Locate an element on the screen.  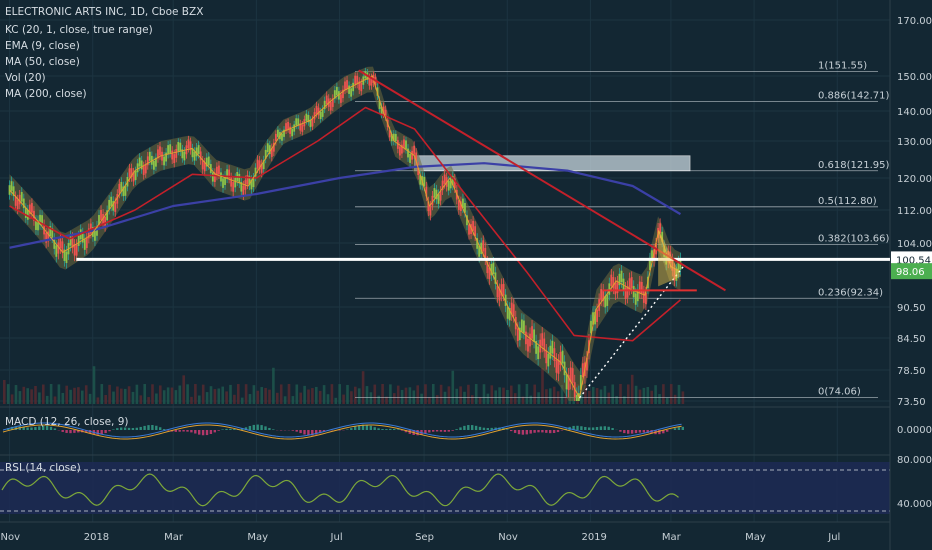
symbol-title: ELECTRONIC ARTS INC, 1D, Cboe BZX is located at coordinates (104, 12).